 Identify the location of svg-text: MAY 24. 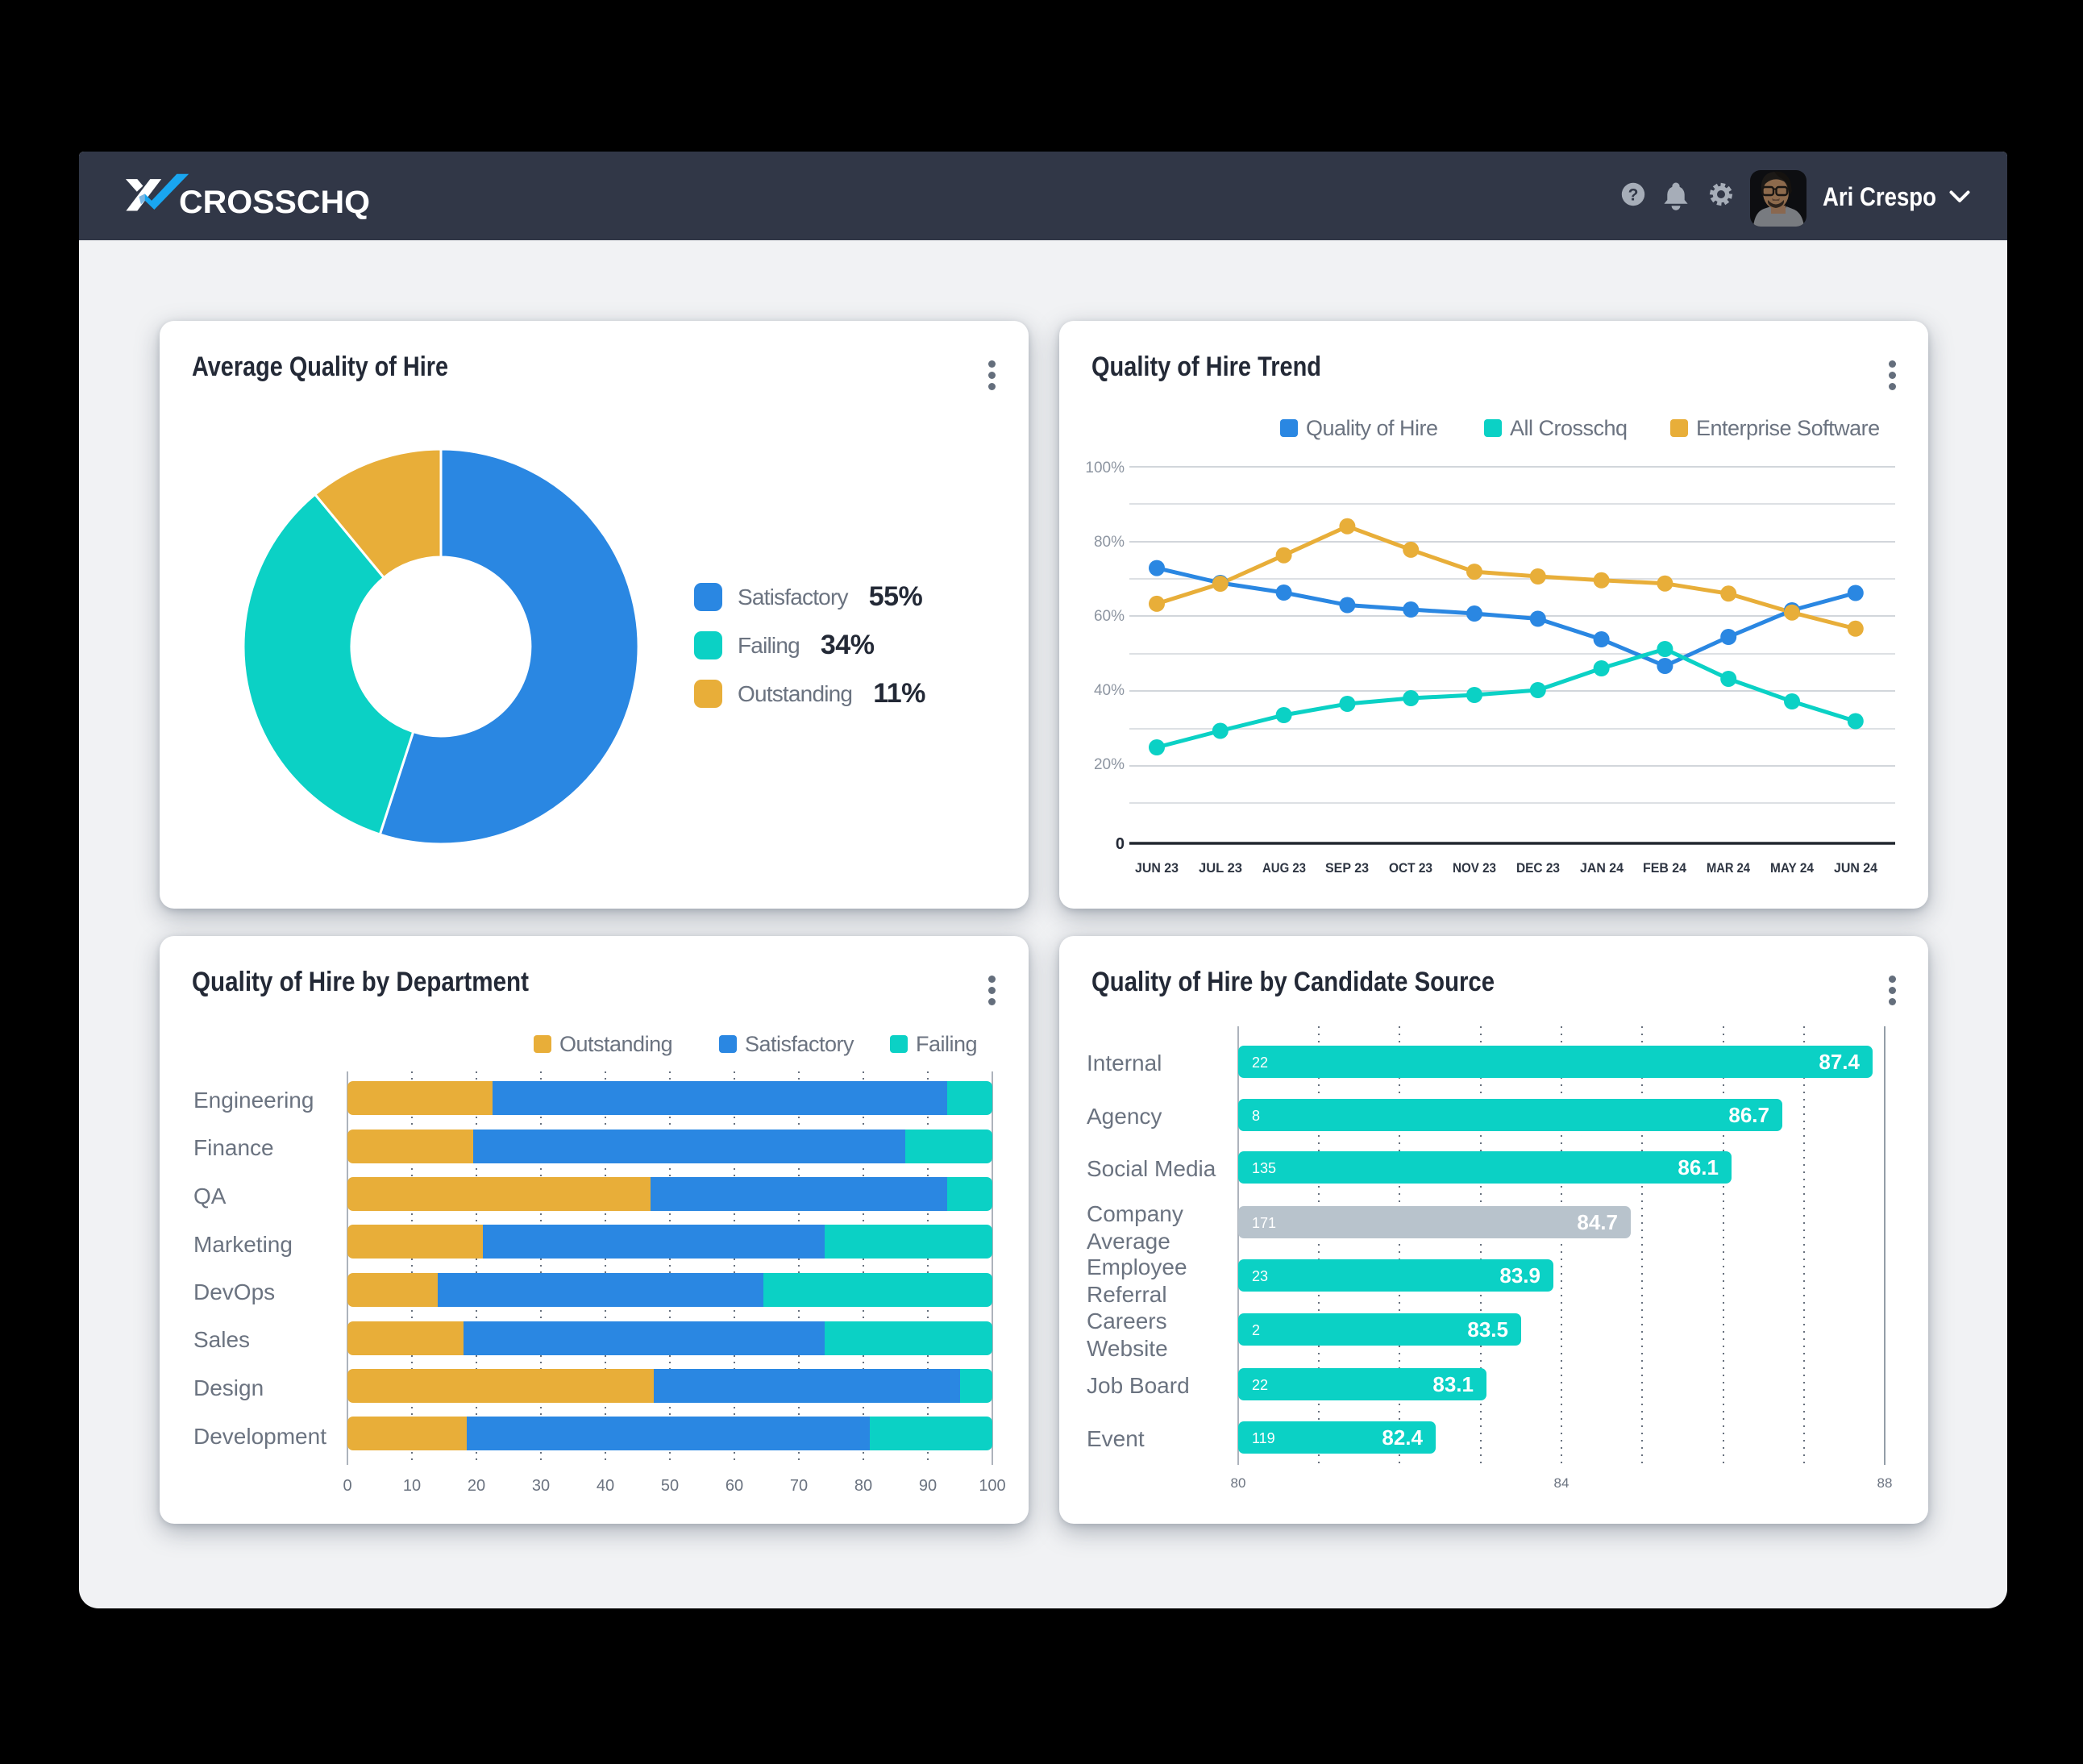
(1792, 868).